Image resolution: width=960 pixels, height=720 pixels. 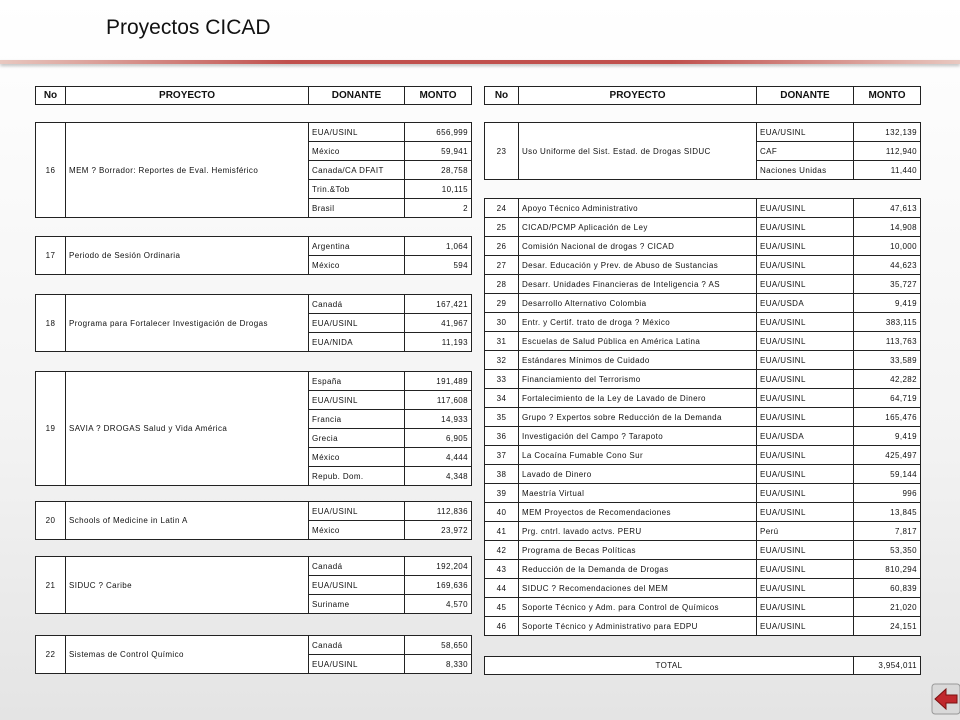 I want to click on project-number: 39, so click(x=501, y=493).